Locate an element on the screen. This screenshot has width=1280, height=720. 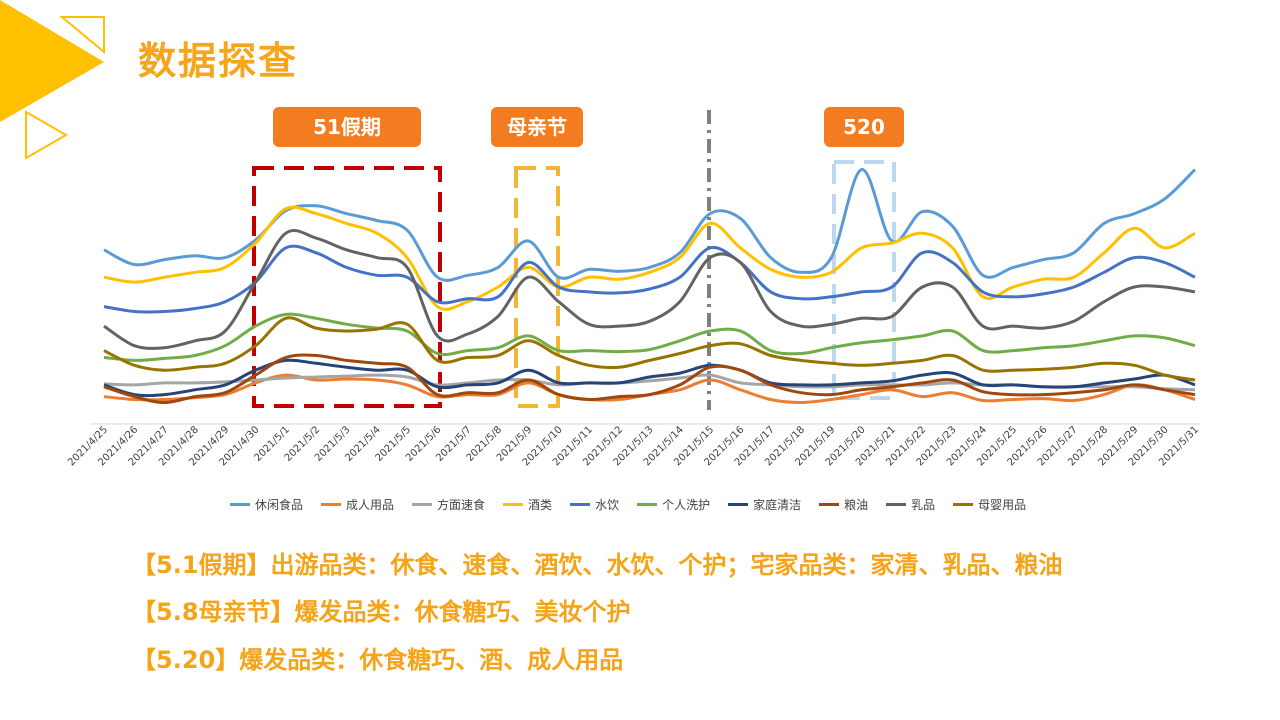
legend-item: 方面速食 is located at coordinates (448, 504).